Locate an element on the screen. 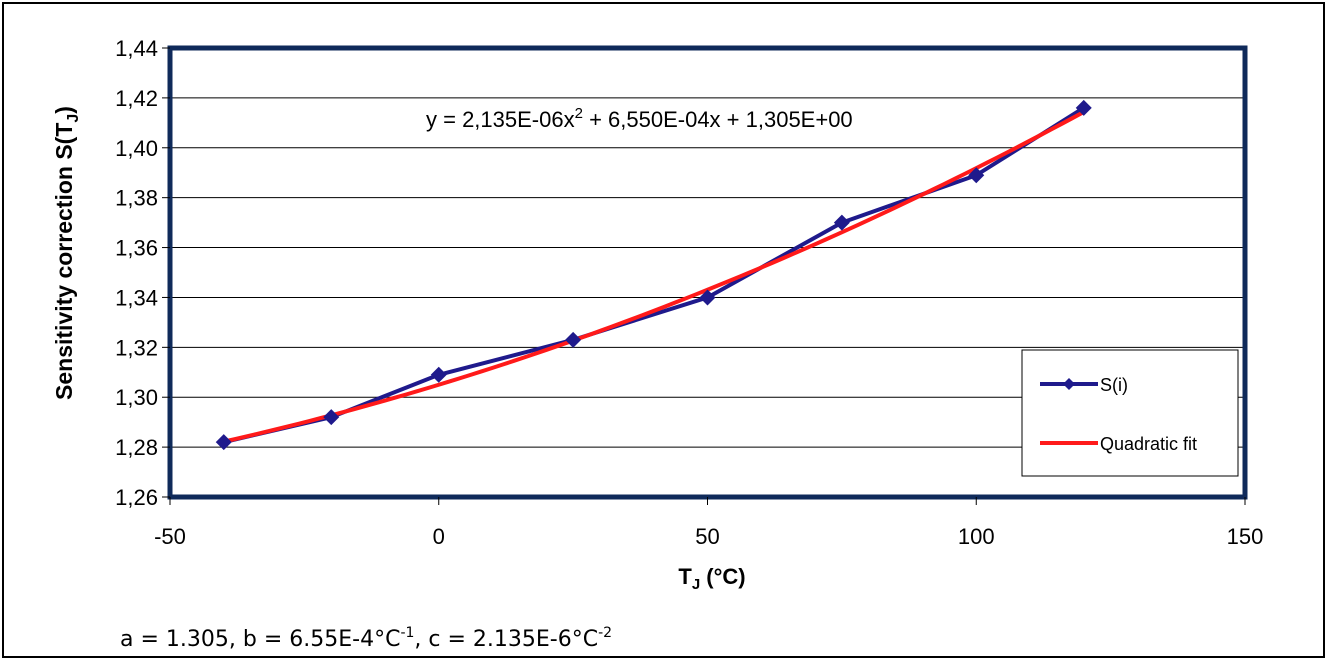 The width and height of the screenshot is (1330, 662). legend-label-quadratic-fit: Quadratic fit is located at coordinates (1148, 444).